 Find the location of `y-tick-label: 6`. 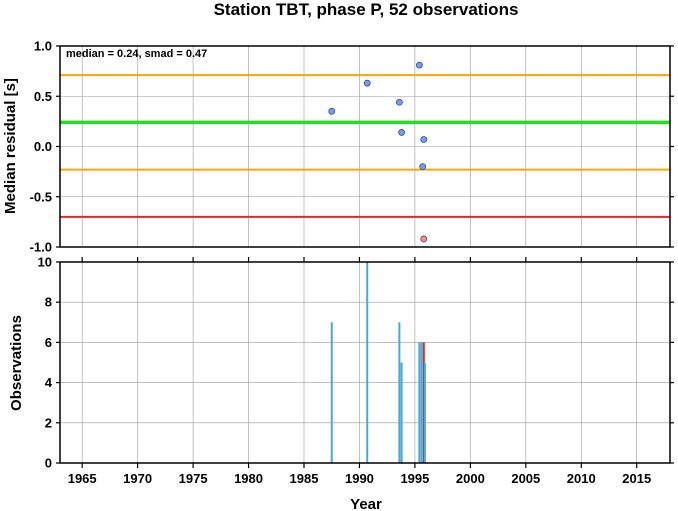

y-tick-label: 6 is located at coordinates (48, 342).